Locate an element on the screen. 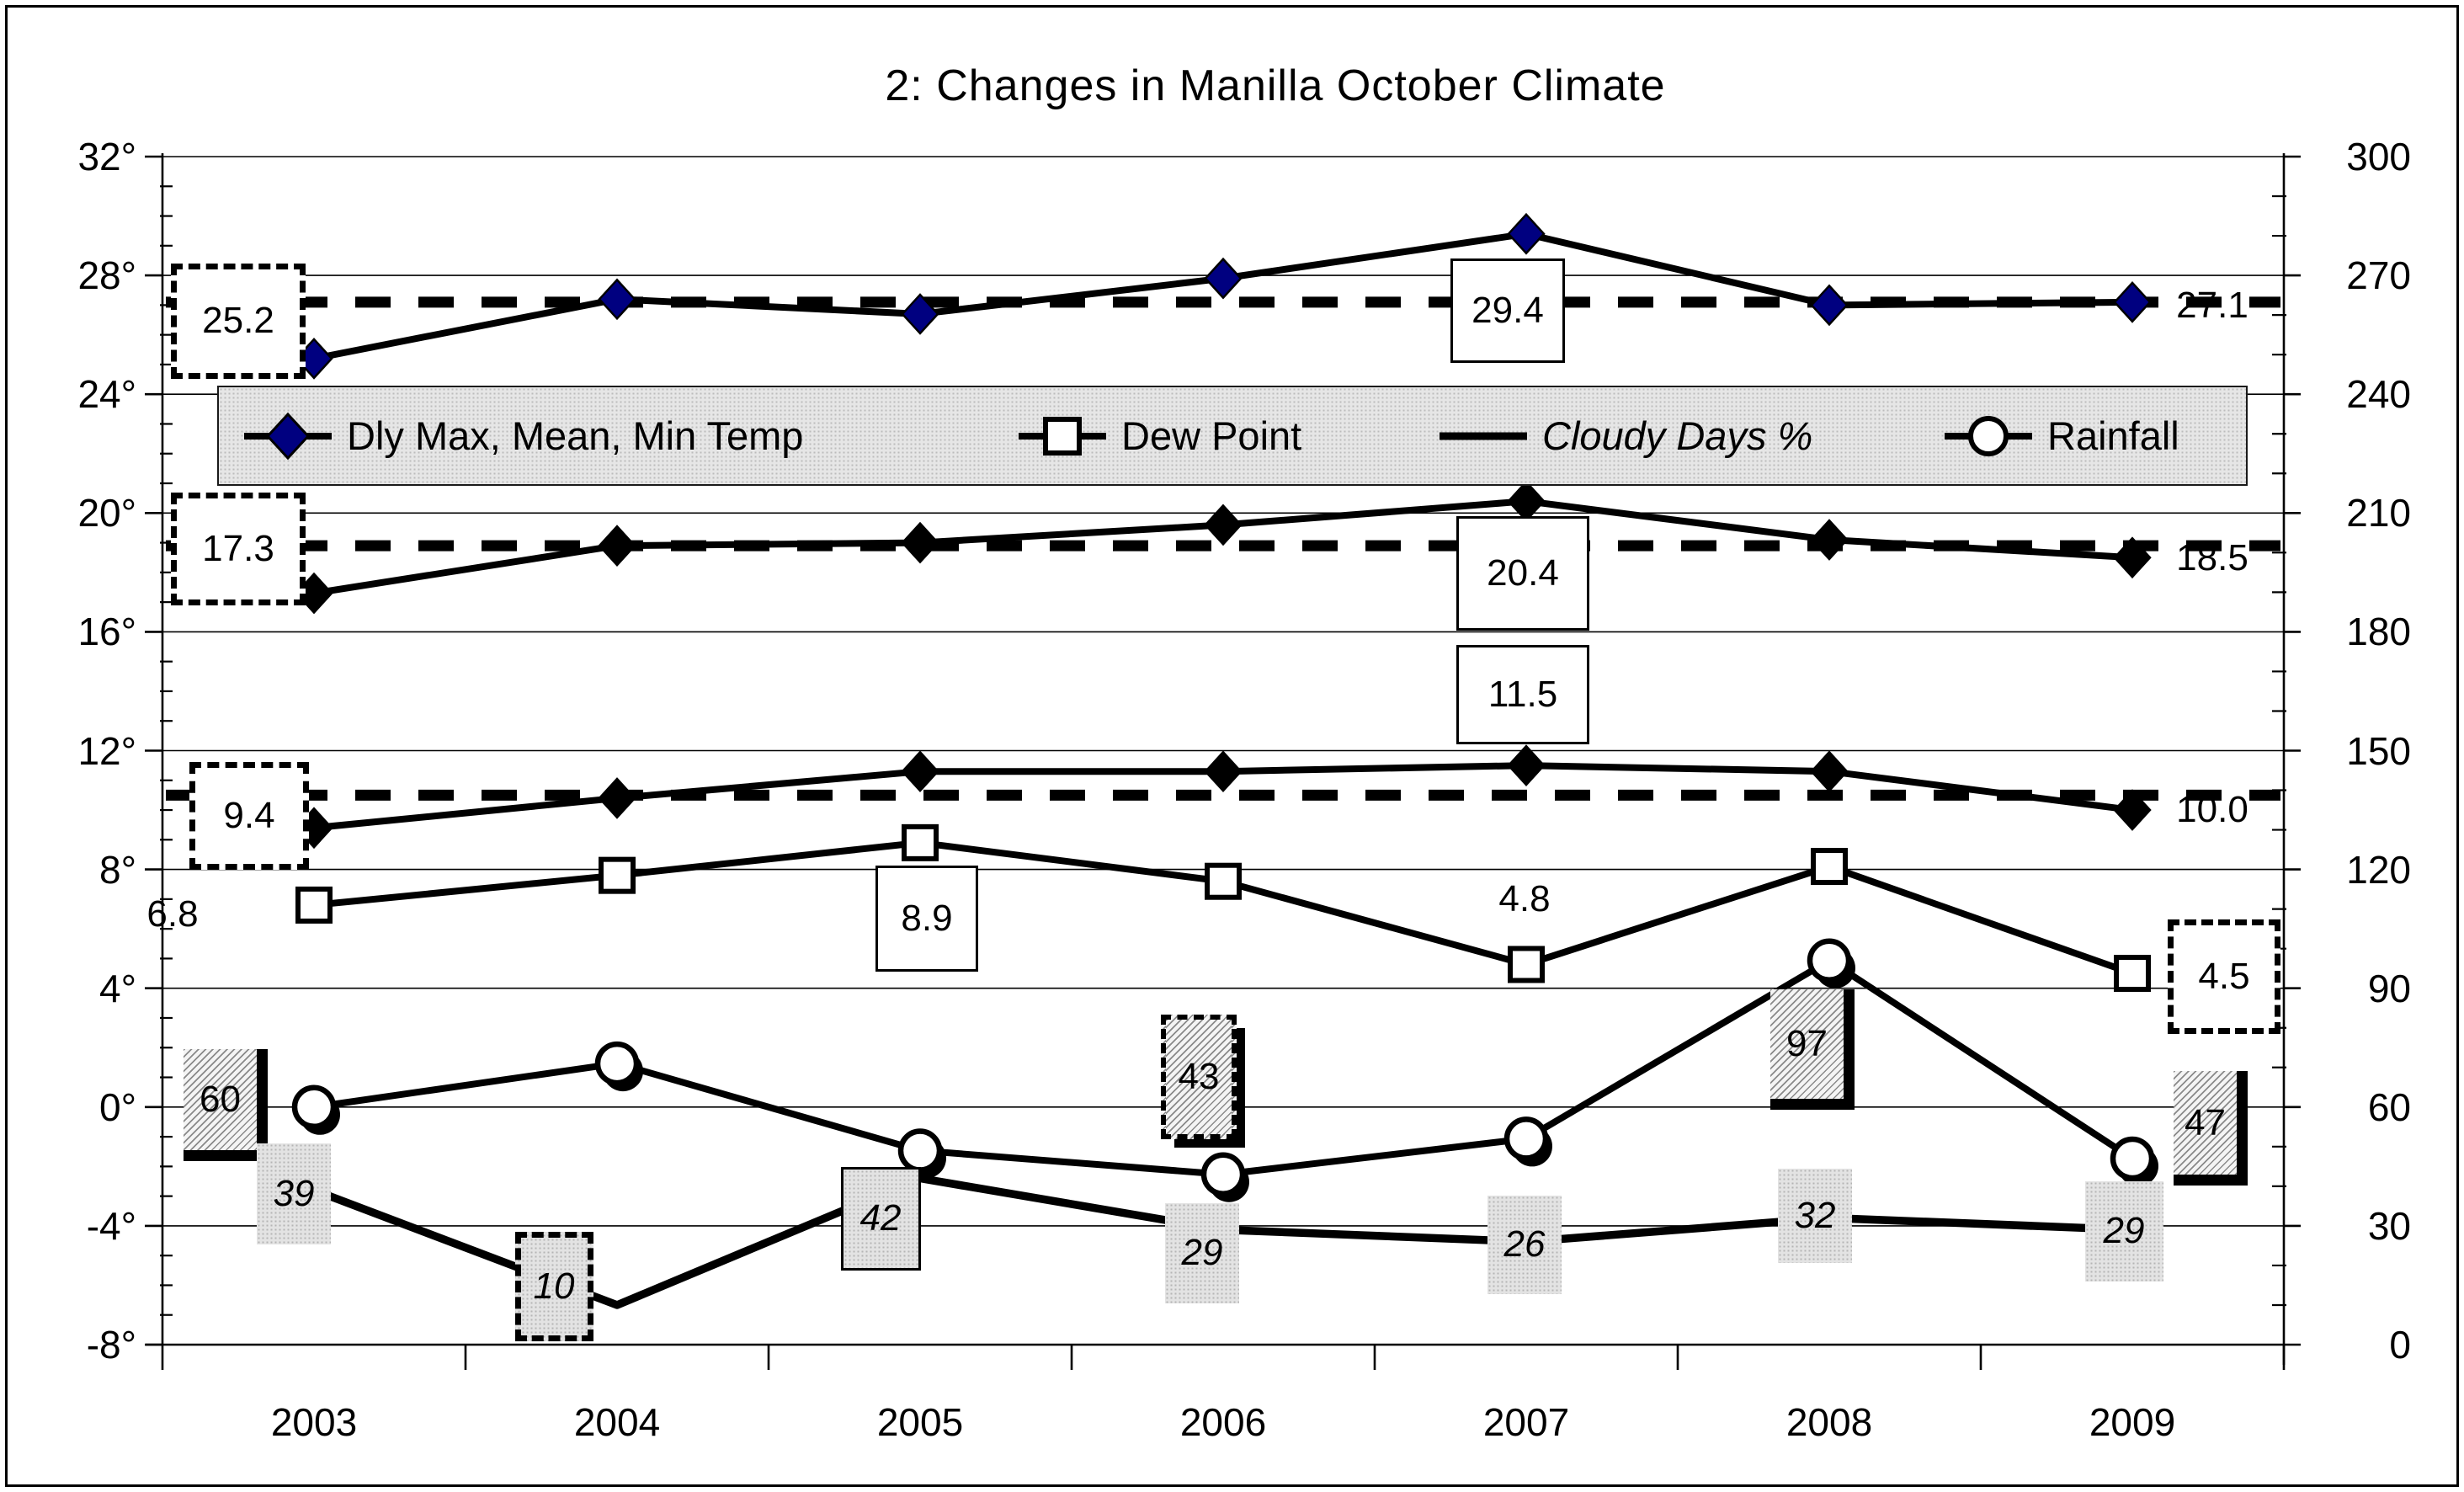 This screenshot has height=1492, width=2464. legend-label-temp: Dly Max, Mean, Min Temp is located at coordinates (575, 435).